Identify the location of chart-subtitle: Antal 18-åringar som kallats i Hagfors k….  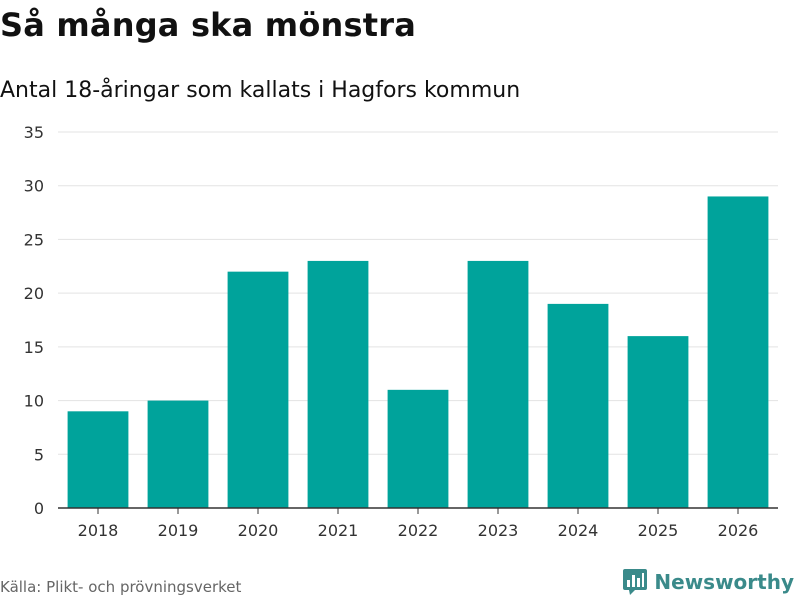
(260, 90).